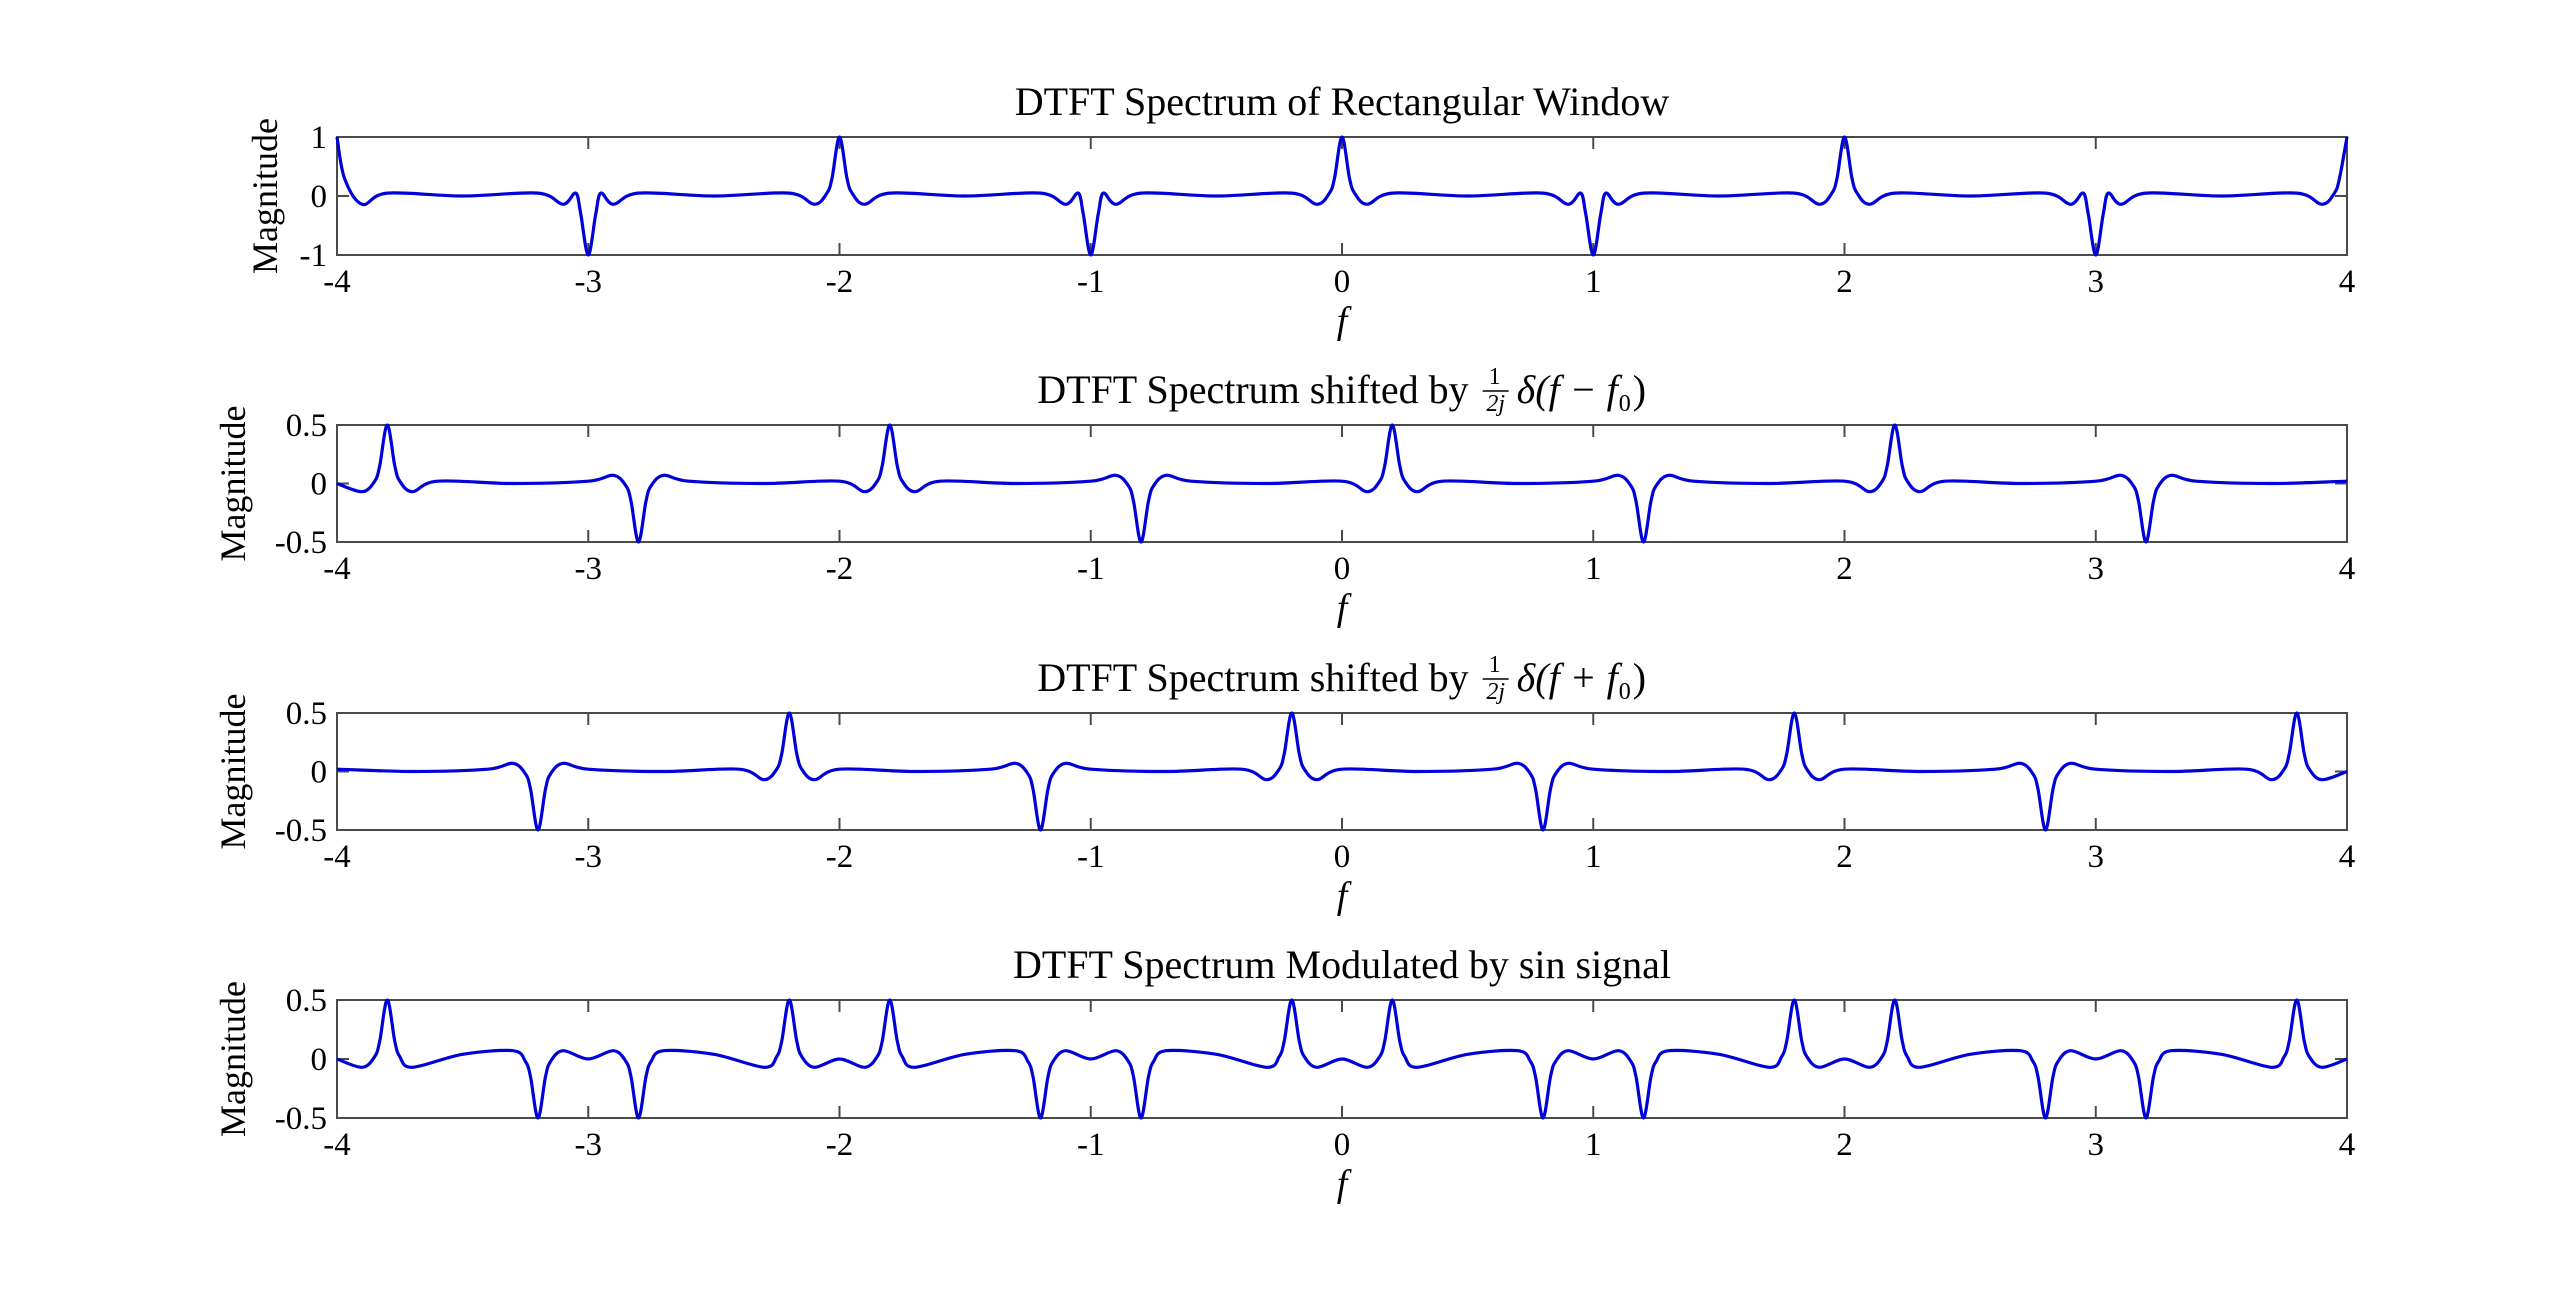 The height and width of the screenshot is (1297, 2560). Describe the element at coordinates (1342, 964) in the screenshot. I see `chart-title: DTFT Spectrum Modulated by sin signal` at that location.